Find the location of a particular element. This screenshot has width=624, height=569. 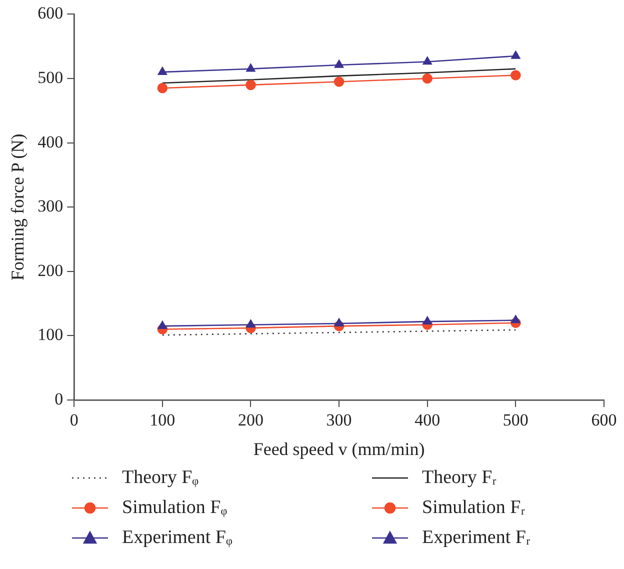

legend-label: Experiment Fᵩ is located at coordinates (177, 538).